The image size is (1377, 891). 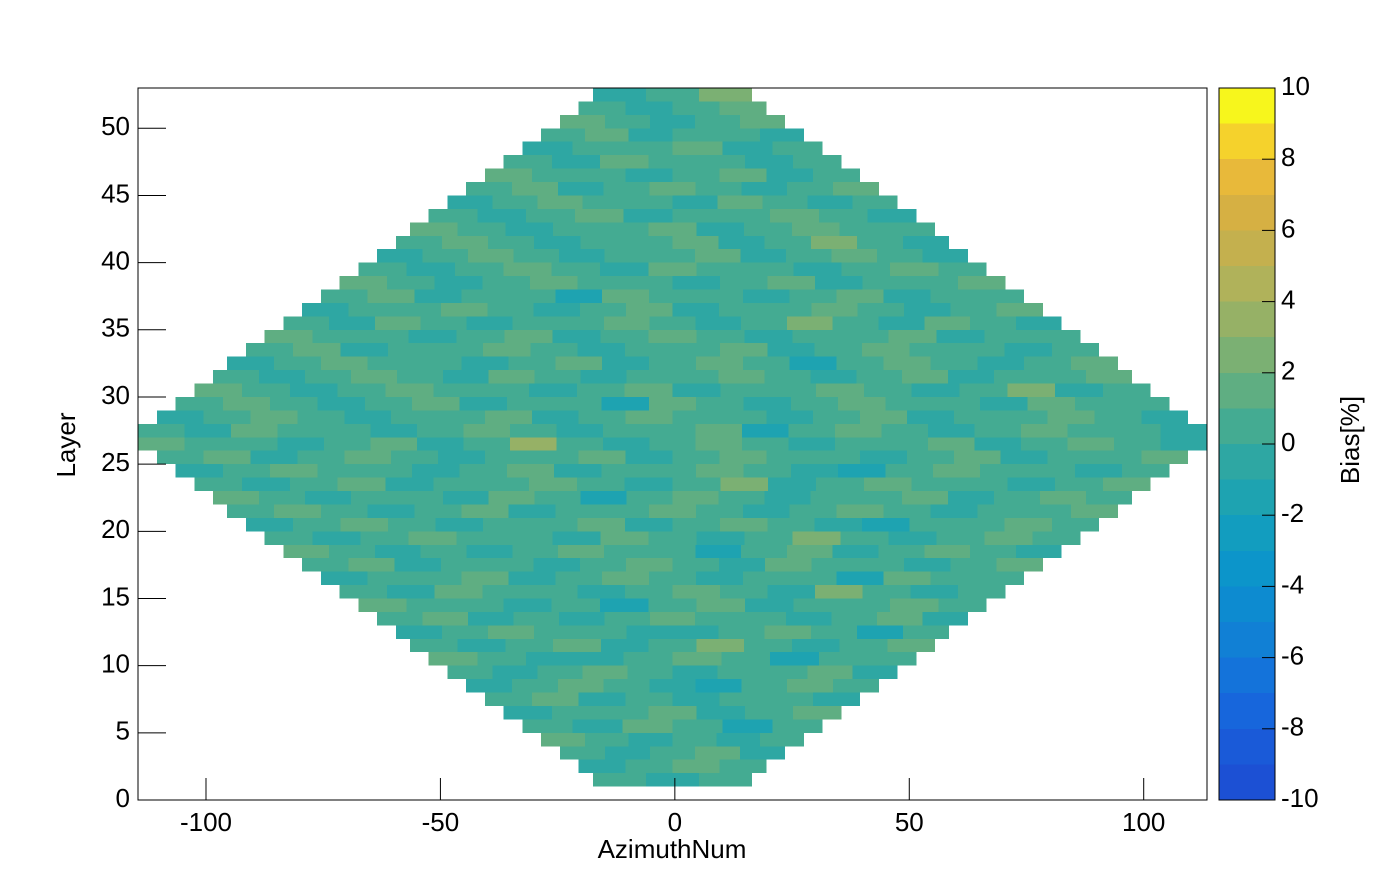 I want to click on y-tick-label: 35, so click(x=115, y=328).